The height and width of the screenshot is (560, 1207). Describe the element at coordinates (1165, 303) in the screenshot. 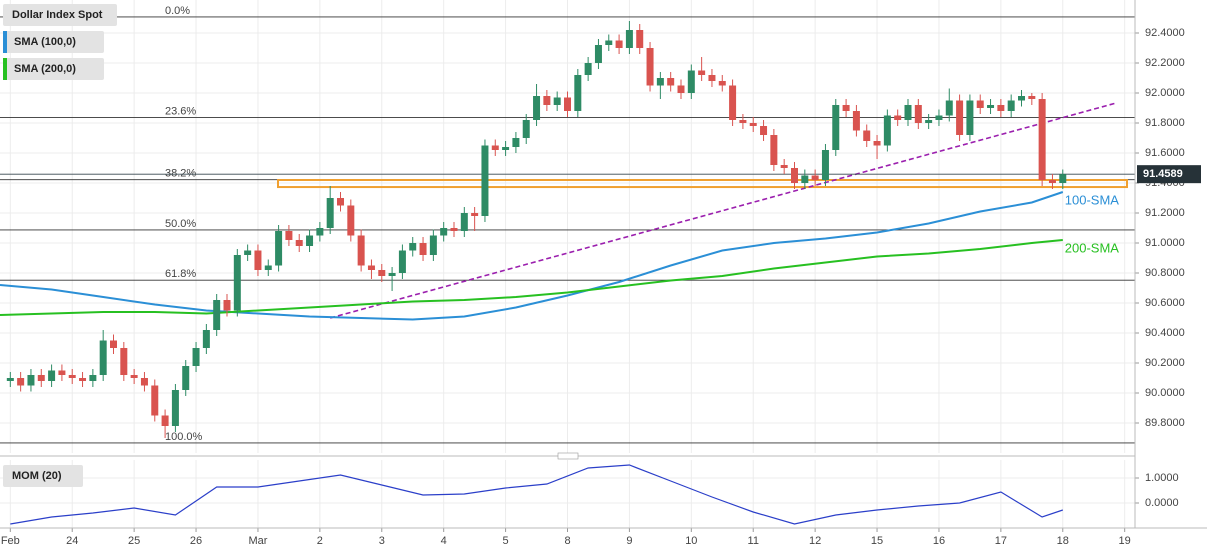

I see `y-tick-label: 90.6000` at that location.